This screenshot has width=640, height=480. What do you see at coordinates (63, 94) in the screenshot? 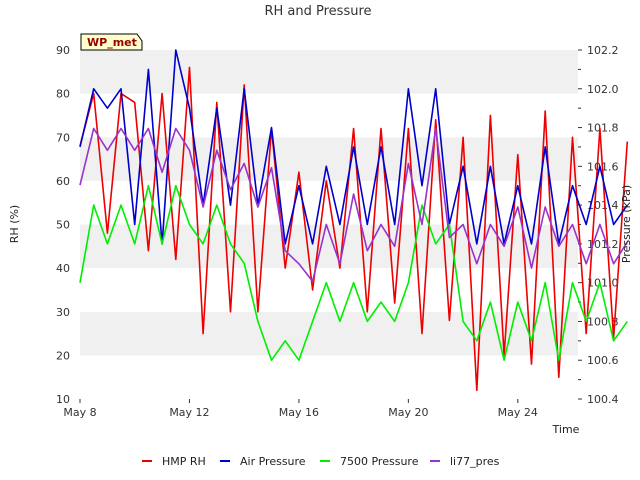
I see `y-left-tick-label: 80` at bounding box center [63, 94].